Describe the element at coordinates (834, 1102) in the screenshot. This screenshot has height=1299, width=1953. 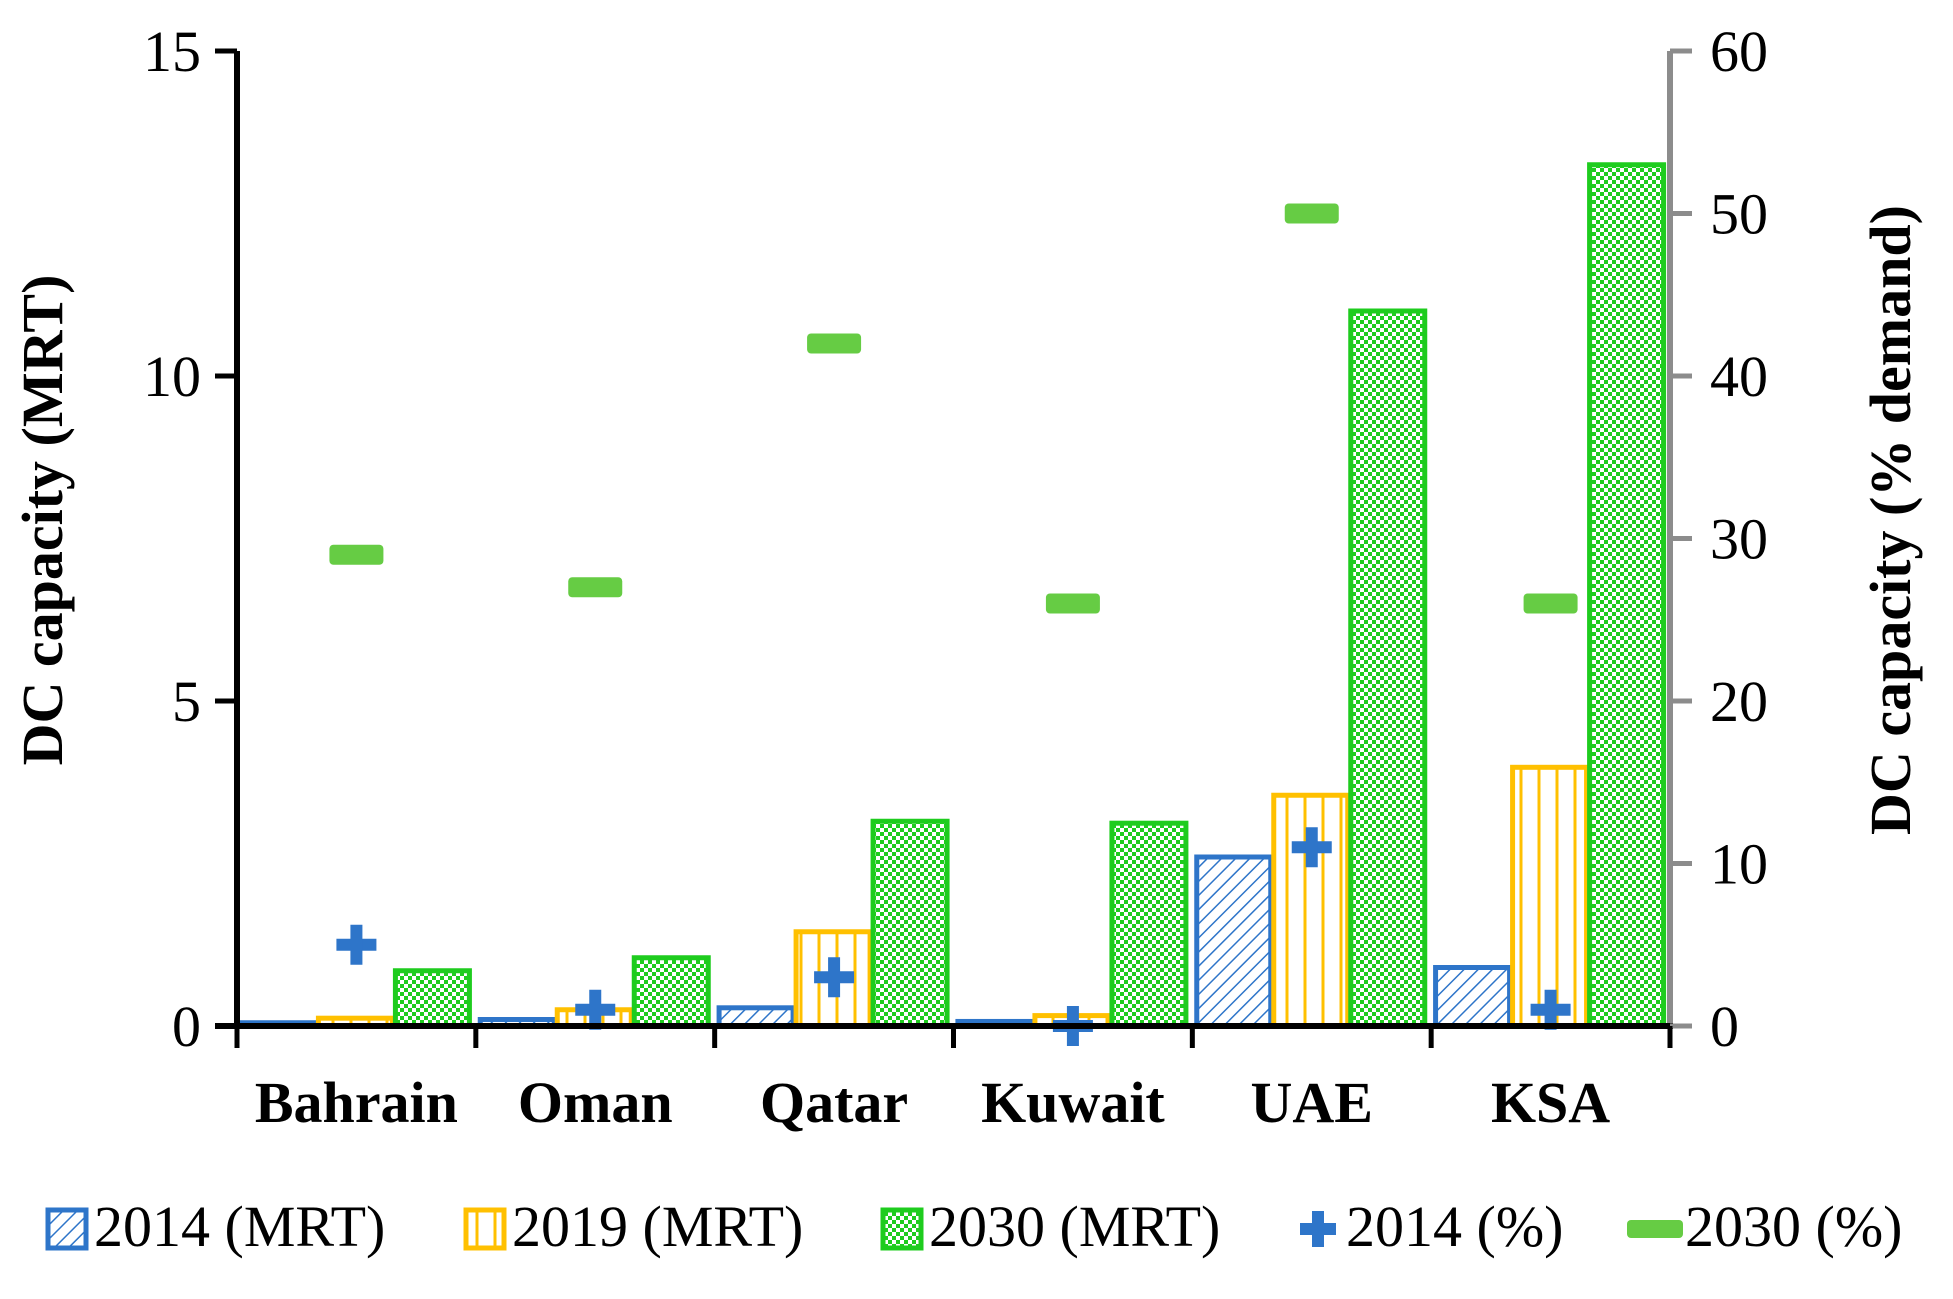
I see `category-label-qatar: Qatar` at that location.